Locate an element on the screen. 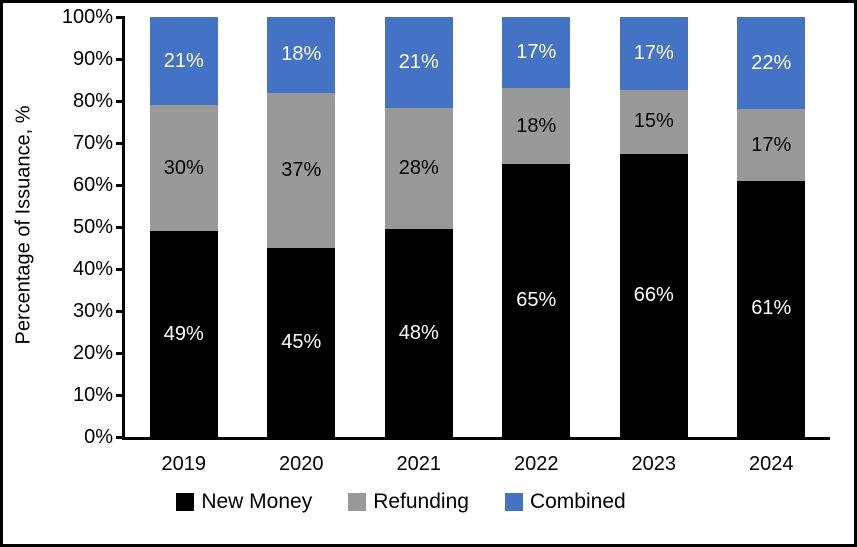 The width and height of the screenshot is (857, 547). bar-segment-label: 30% is located at coordinates (183, 167).